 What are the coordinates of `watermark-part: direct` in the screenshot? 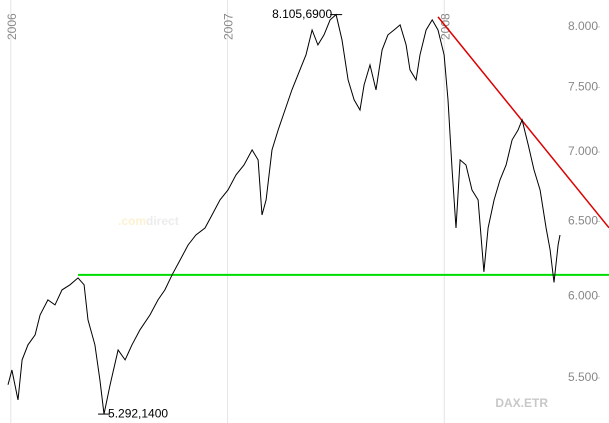 It's located at (162, 221).